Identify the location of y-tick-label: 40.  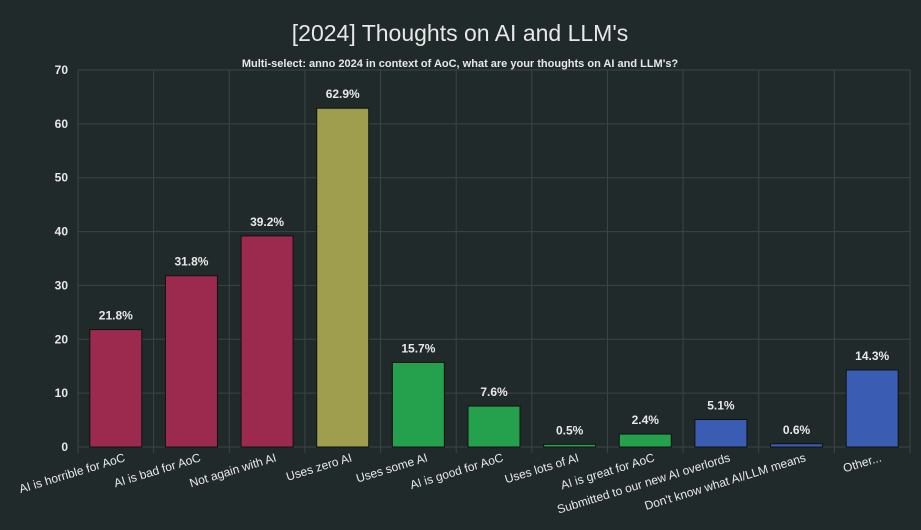
(62, 232).